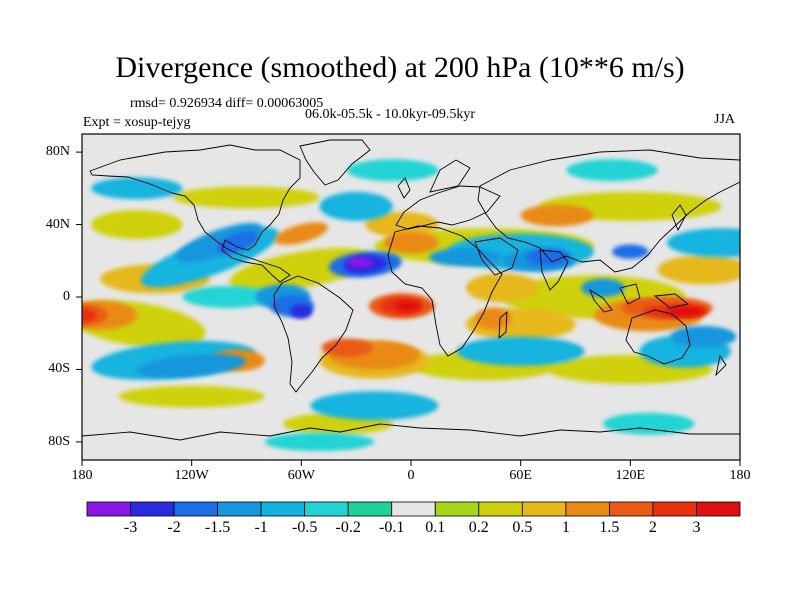  I want to click on colorbar-label: 3, so click(696, 527).